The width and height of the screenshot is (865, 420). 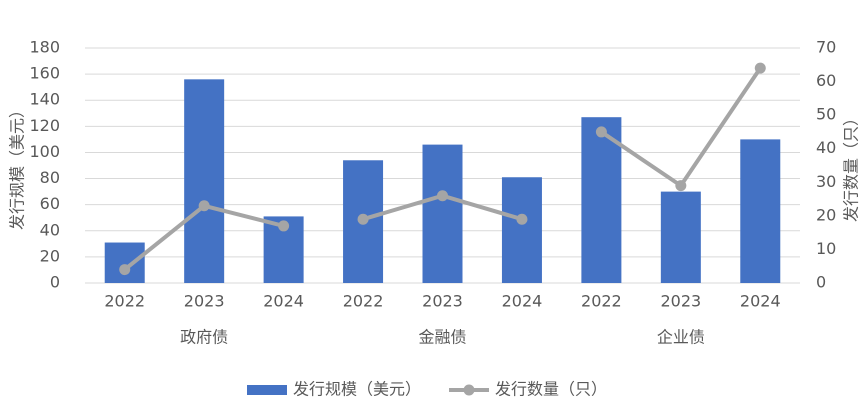 What do you see at coordinates (50, 203) in the screenshot?
I see `y-tick-label: 60` at bounding box center [50, 203].